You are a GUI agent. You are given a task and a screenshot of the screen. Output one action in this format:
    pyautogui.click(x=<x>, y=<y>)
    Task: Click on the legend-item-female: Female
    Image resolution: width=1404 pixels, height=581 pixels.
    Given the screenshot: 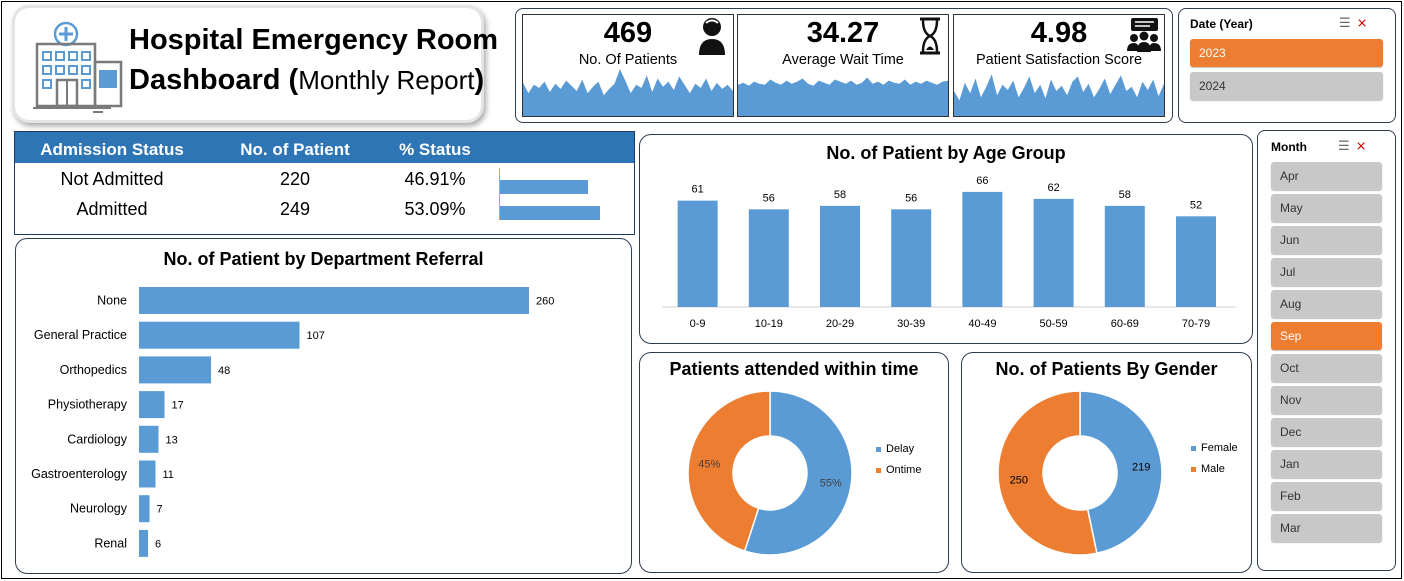 What is the action you would take?
    pyautogui.click(x=1214, y=448)
    